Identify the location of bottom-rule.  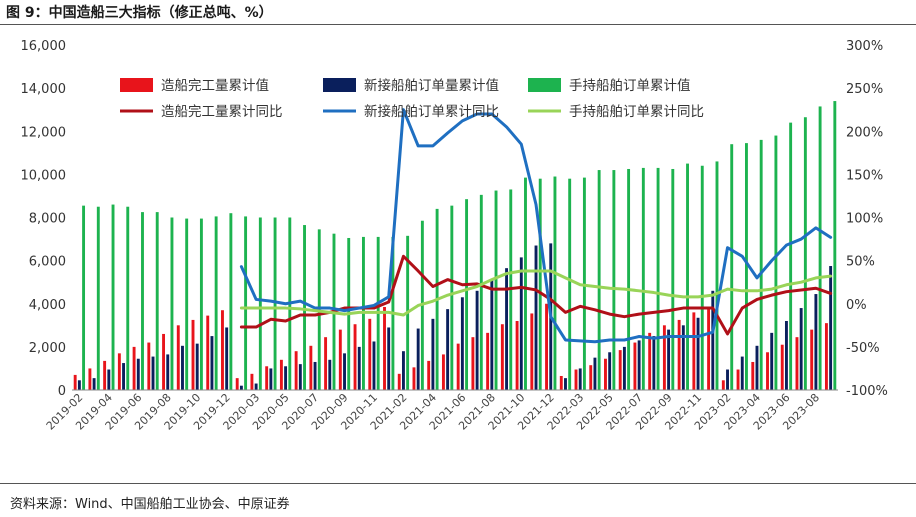
(458, 483).